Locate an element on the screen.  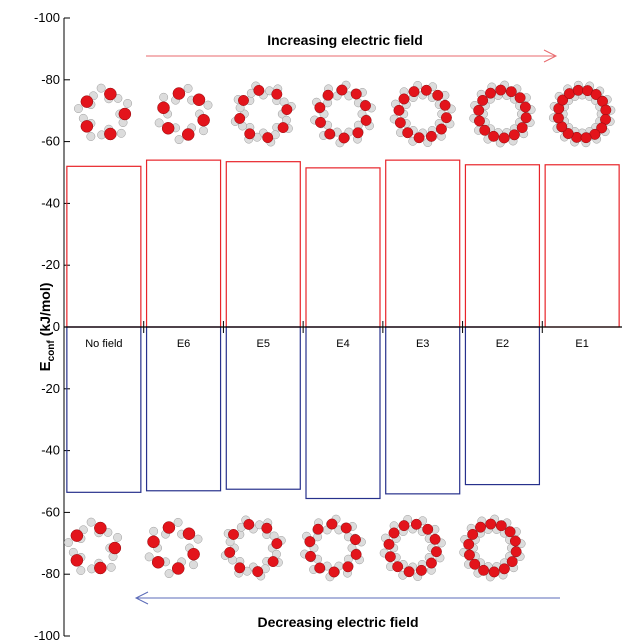
y-label-sub: conf is located at coordinates (51, 351).